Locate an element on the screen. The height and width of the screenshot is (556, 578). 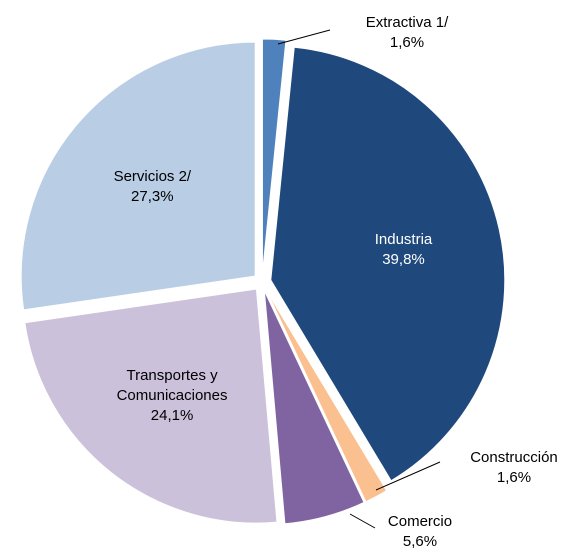
value-label: 24,1% is located at coordinates (172, 415).